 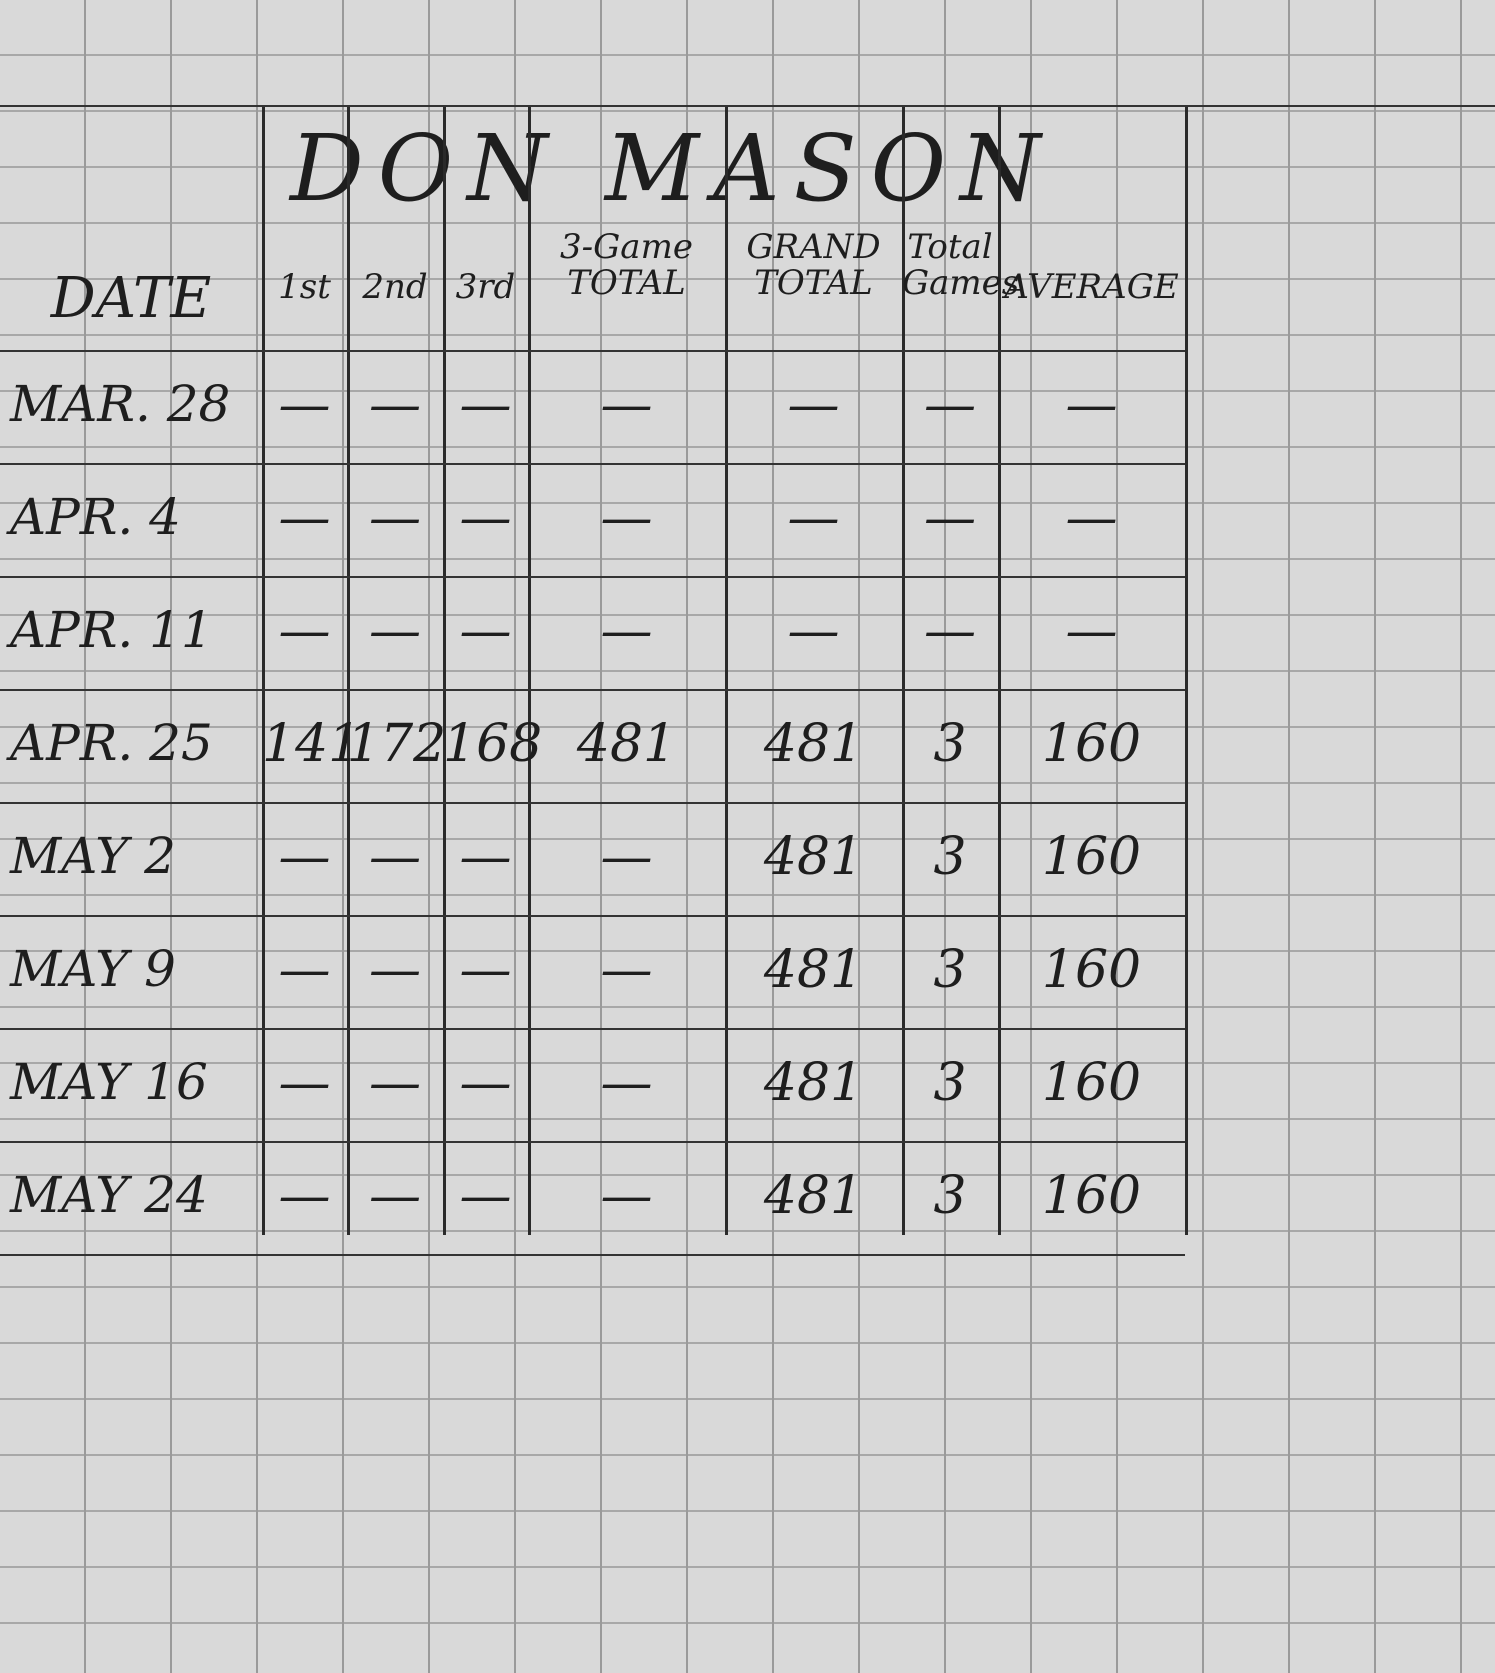 What do you see at coordinates (312, 744) in the screenshot?
I see `score-cell-g1: 141` at bounding box center [312, 744].